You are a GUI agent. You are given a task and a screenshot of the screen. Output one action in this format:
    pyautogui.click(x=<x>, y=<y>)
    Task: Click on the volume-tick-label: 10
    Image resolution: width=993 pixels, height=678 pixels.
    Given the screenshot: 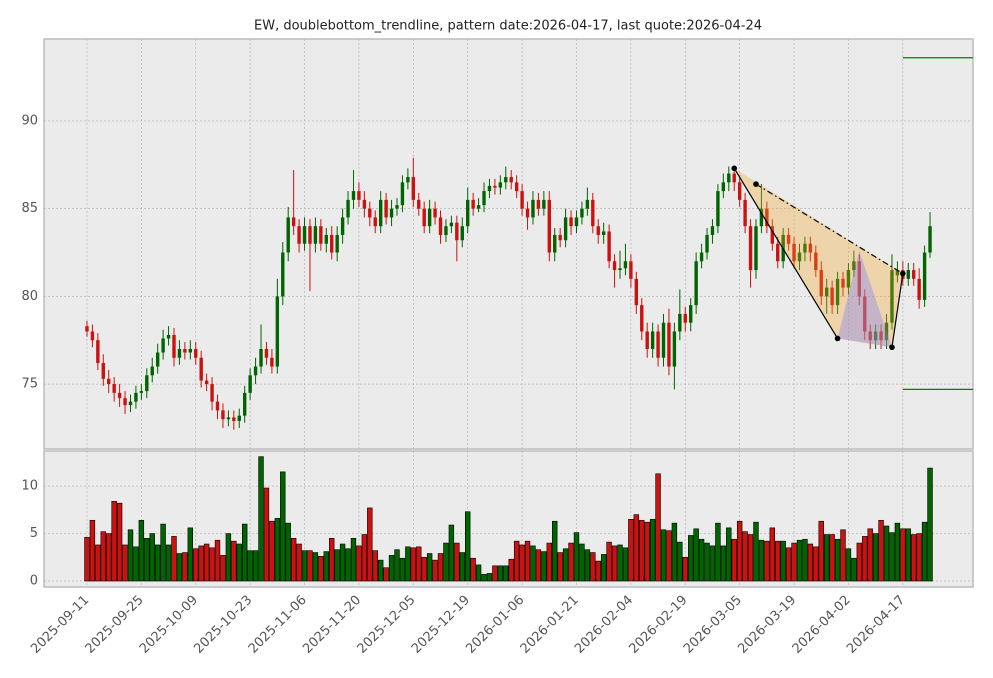 What is the action you would take?
    pyautogui.click(x=29, y=486)
    